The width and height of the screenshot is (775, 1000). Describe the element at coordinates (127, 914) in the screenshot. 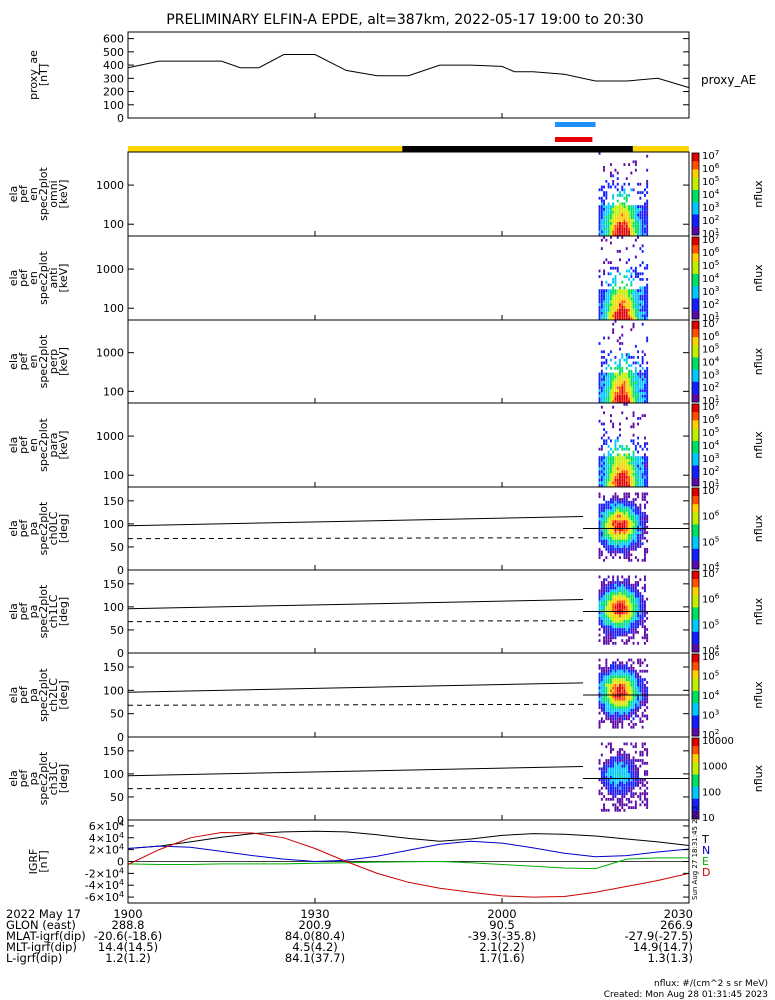

I see `x-axis-row-value: 1900` at that location.